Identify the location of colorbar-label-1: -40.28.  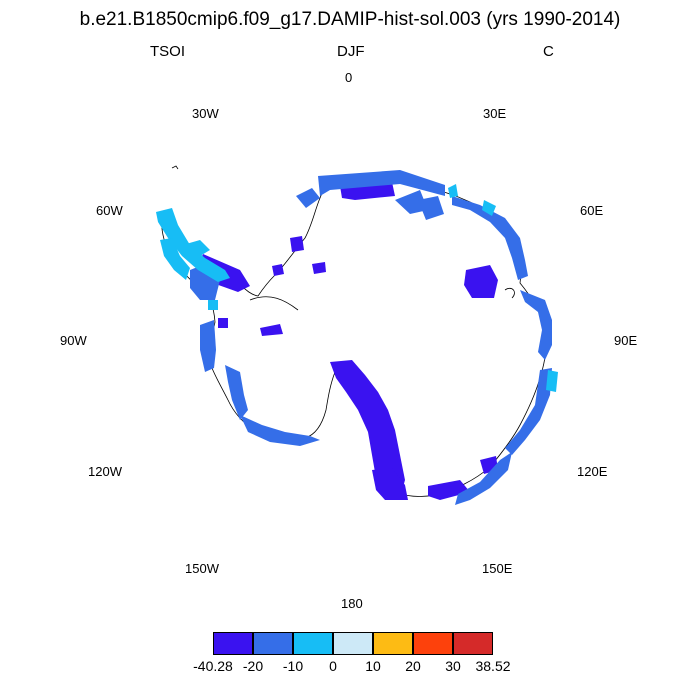
(213, 666).